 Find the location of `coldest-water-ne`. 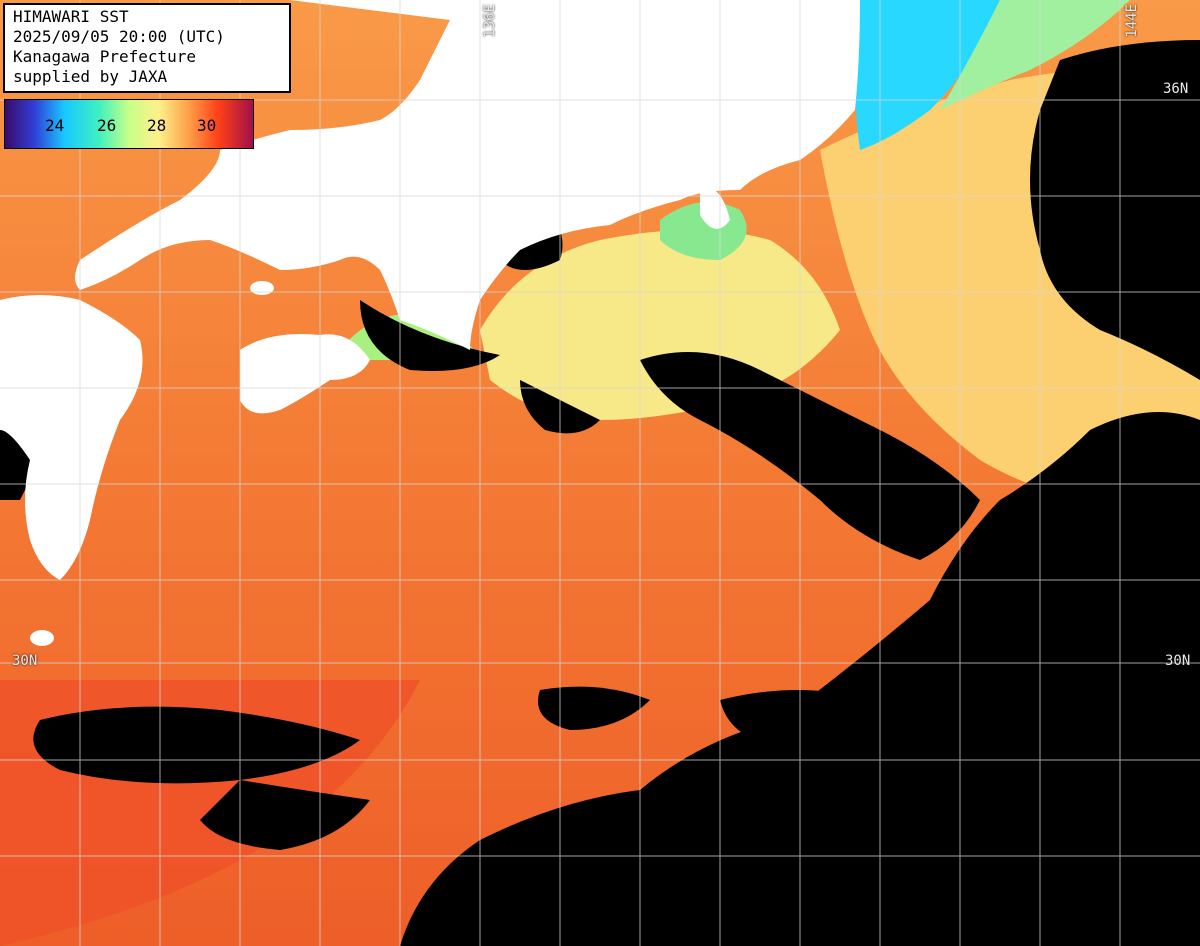

coldest-water-ne is located at coordinates (927, 75).